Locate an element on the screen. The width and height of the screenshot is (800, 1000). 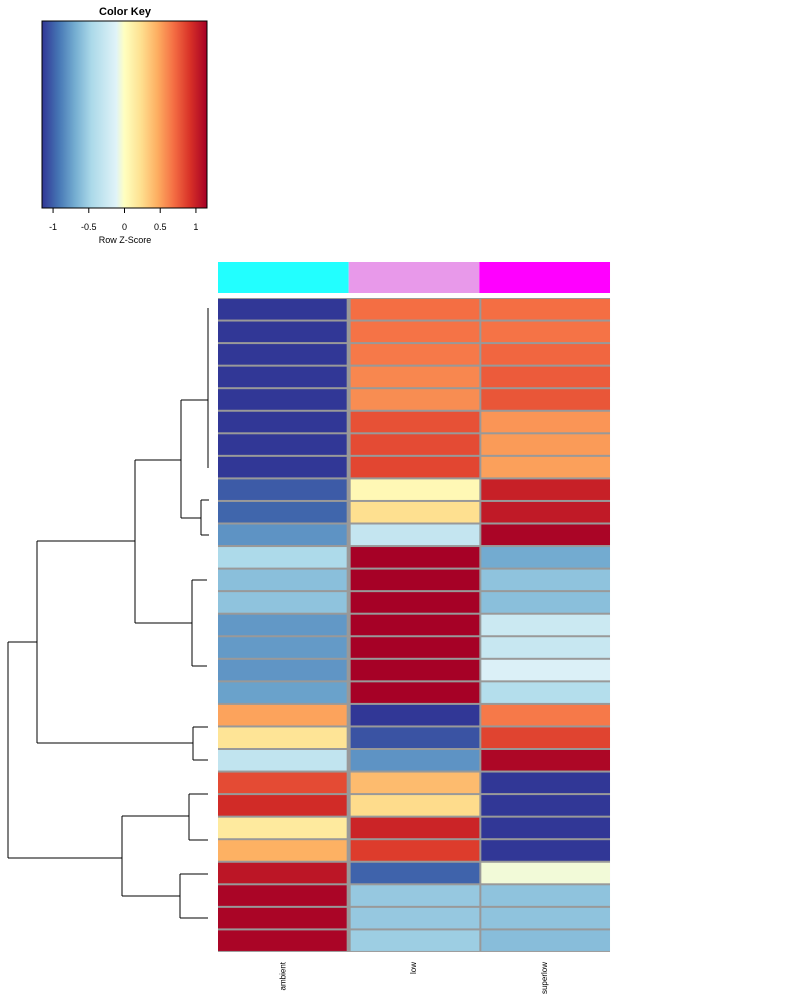
column-side-colors is located at coordinates (414, 277).